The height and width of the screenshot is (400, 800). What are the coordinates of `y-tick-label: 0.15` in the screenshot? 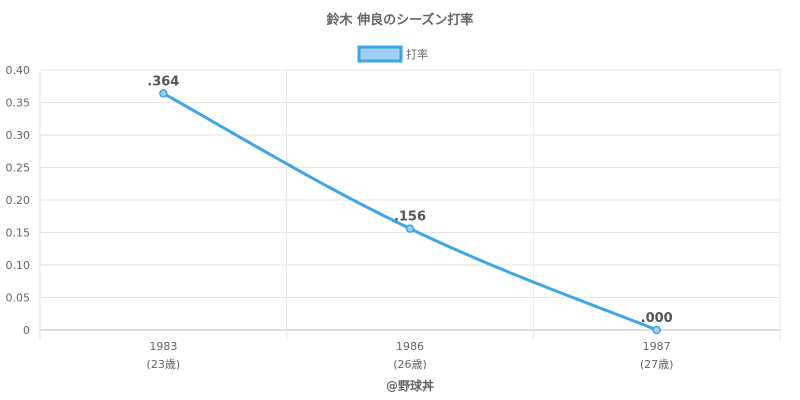 It's located at (18, 233).